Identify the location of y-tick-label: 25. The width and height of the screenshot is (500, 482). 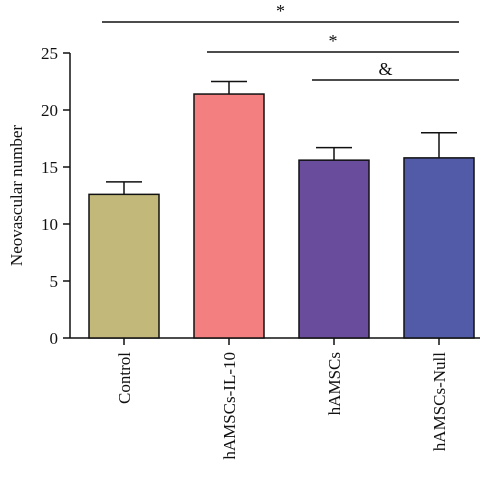
(49, 53).